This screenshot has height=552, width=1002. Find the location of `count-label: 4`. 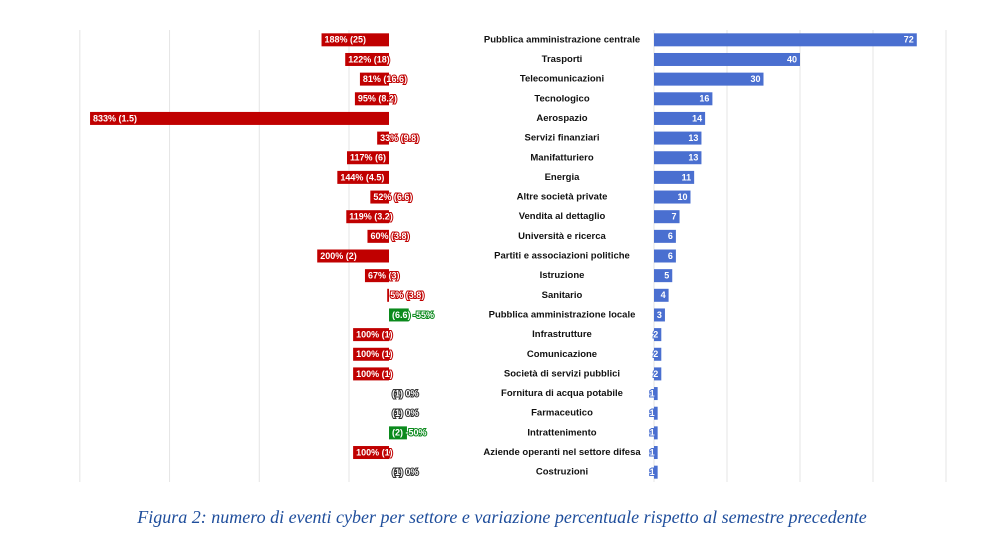

count-label: 4 is located at coordinates (663, 295).